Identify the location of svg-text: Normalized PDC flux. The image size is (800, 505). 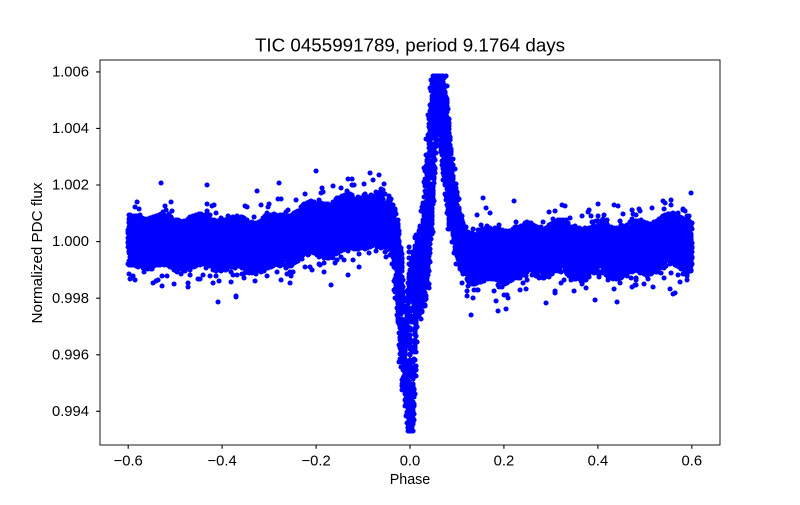
(37, 252).